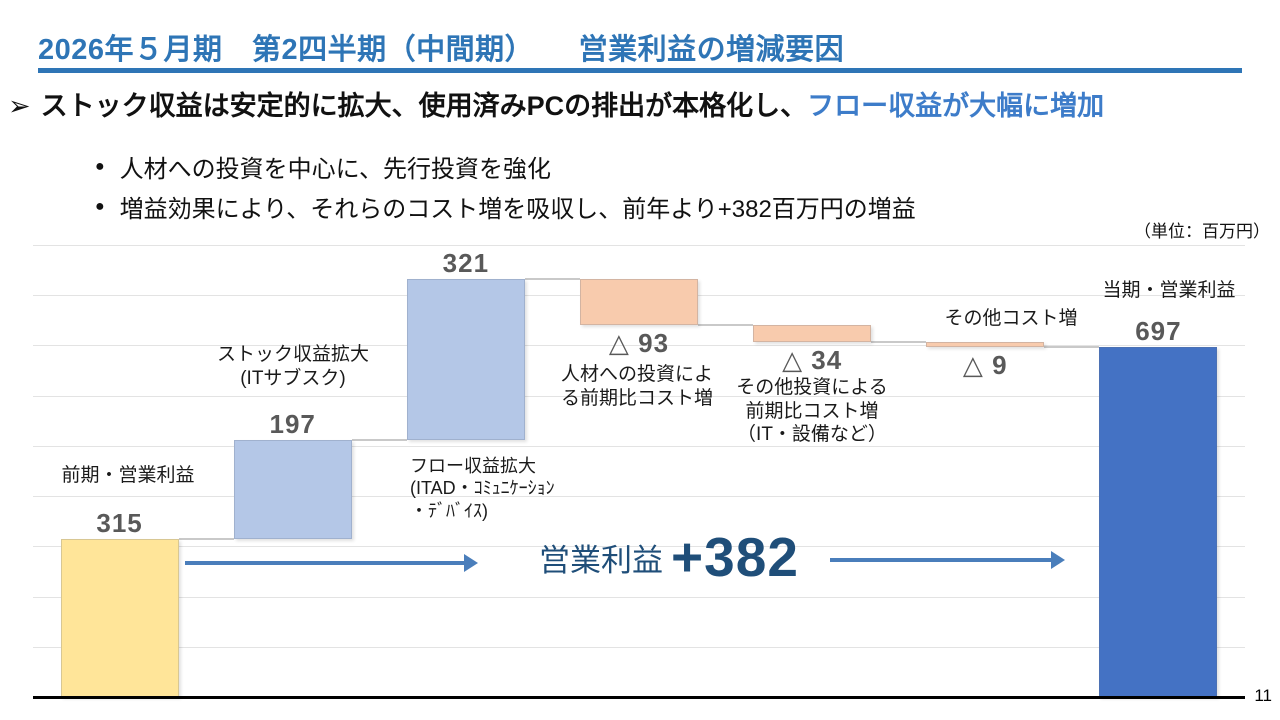  What do you see at coordinates (636, 398) in the screenshot?
I see `bar-category-label-line: る前期比コスト増` at bounding box center [636, 398].